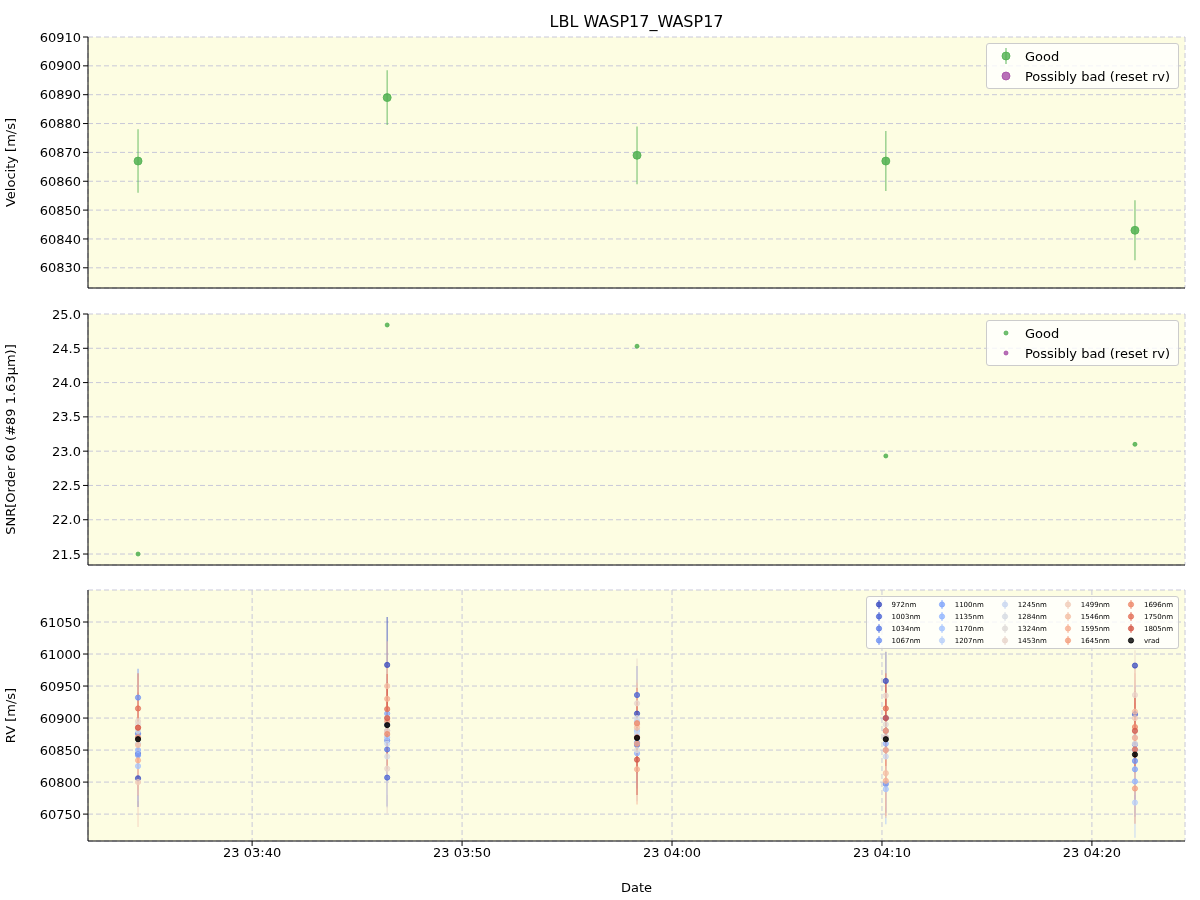 The image size is (1200, 900). I want to click on y-tick-label: 60840, so click(60, 239).